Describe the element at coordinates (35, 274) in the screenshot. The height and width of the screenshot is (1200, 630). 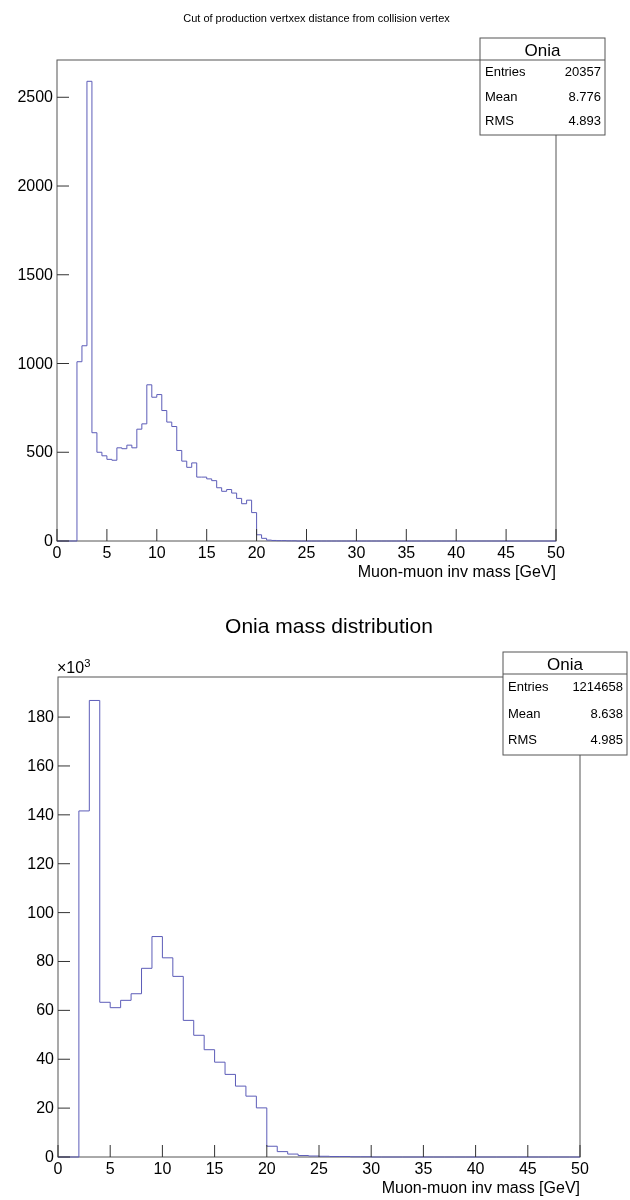
I see `y-tick-label: 1500` at that location.